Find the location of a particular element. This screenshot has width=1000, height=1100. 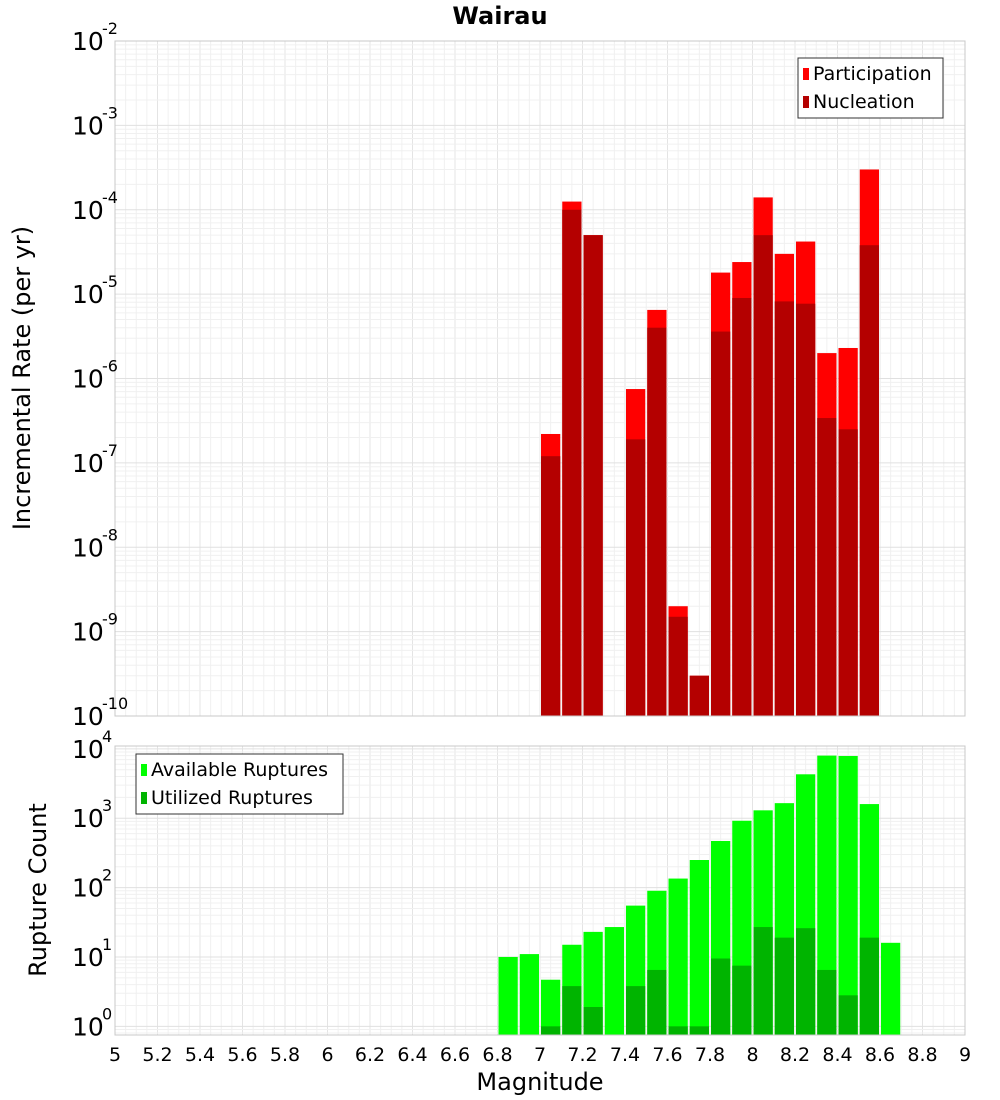

y-tick-exponent: -7 is located at coordinates (110, 450).